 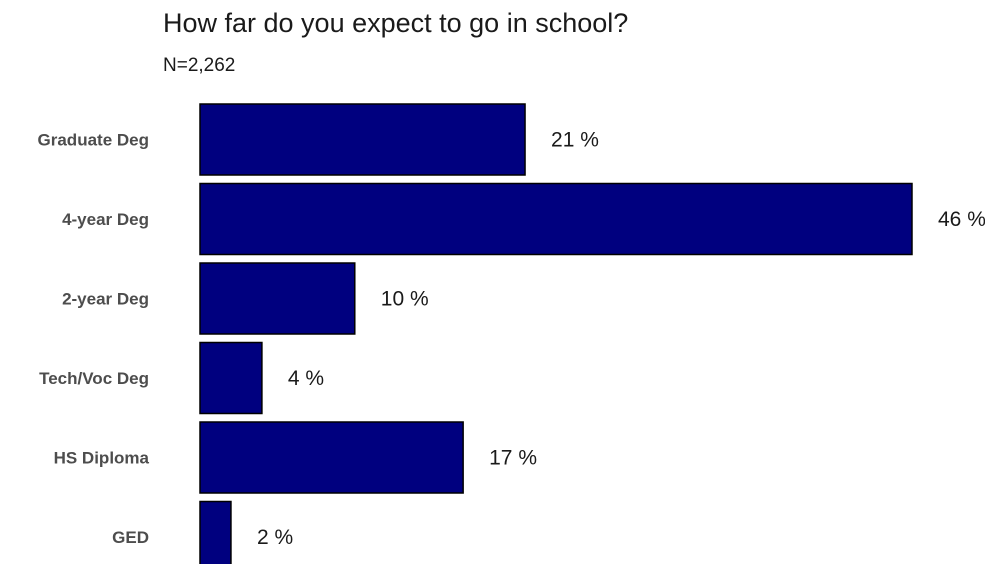 I want to click on category-label: Graduate Deg, so click(x=93, y=140).